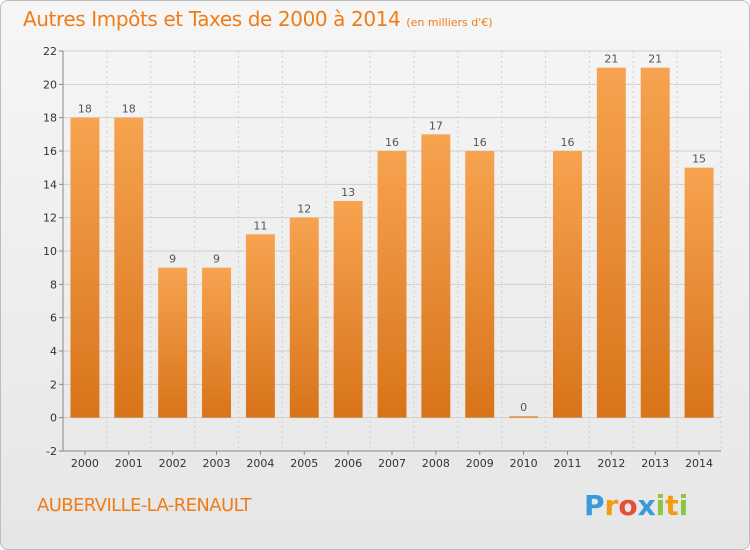 Image resolution: width=750 pixels, height=550 pixels. I want to click on x-tick-label: 2003, so click(217, 463).